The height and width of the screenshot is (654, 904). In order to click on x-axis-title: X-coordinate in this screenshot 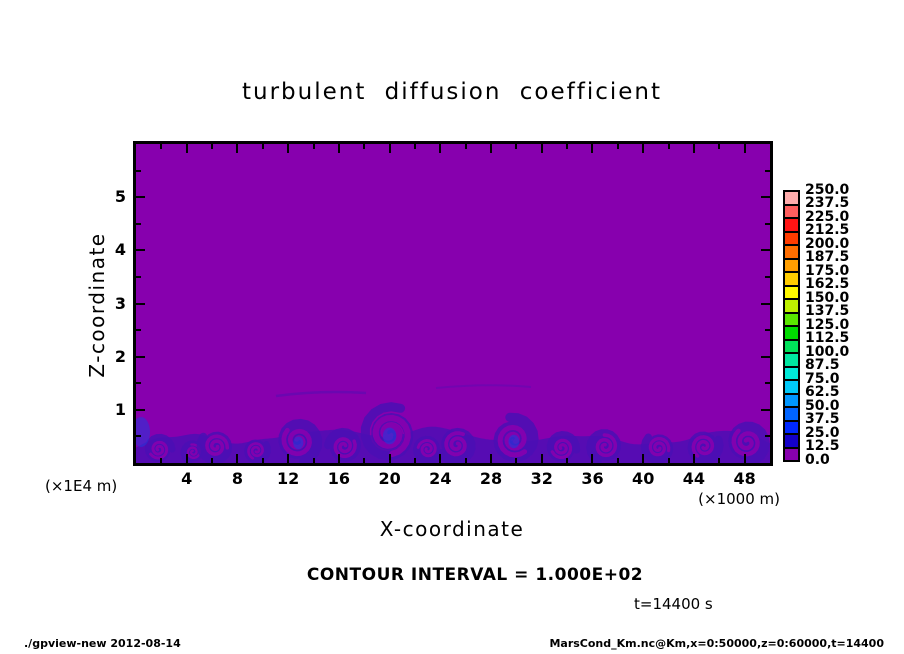, I will do `click(452, 529)`.